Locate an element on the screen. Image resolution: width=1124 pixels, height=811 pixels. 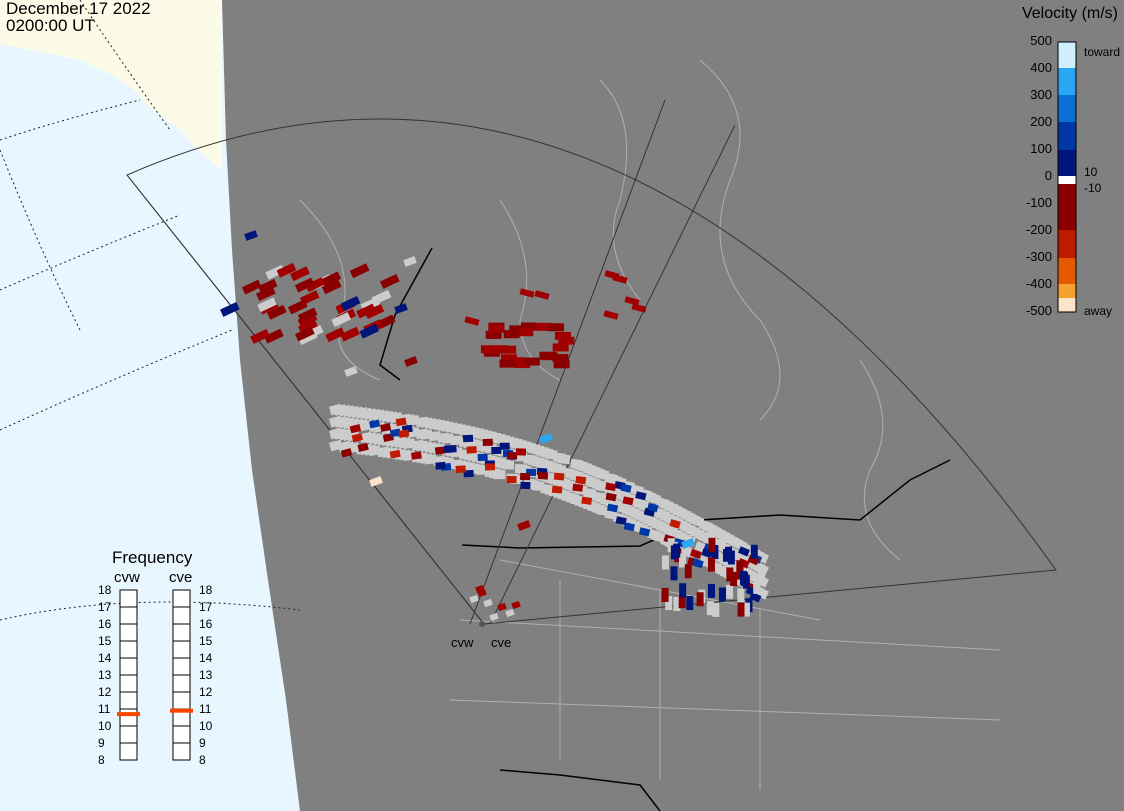
inner-label-negative: -10 is located at coordinates (1093, 188).